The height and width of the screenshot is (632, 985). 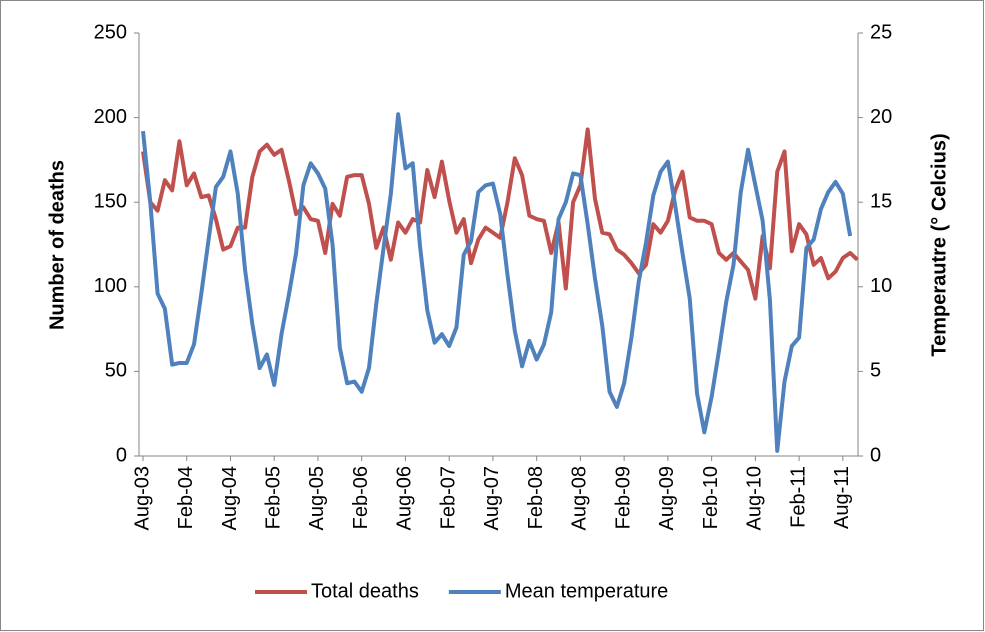 What do you see at coordinates (317, 498) in the screenshot?
I see `x-tick-label: Aug-05` at bounding box center [317, 498].